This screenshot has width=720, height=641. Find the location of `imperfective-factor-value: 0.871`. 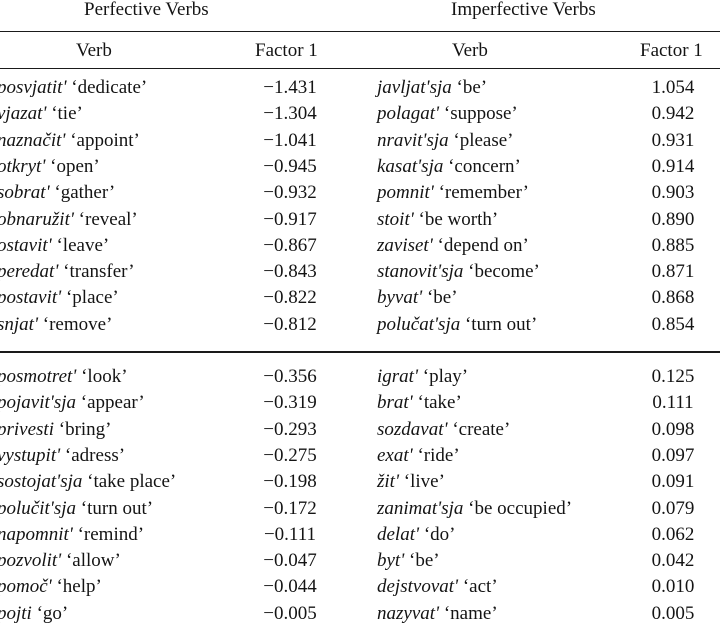

imperfective-factor-value: 0.871 is located at coordinates (673, 272).